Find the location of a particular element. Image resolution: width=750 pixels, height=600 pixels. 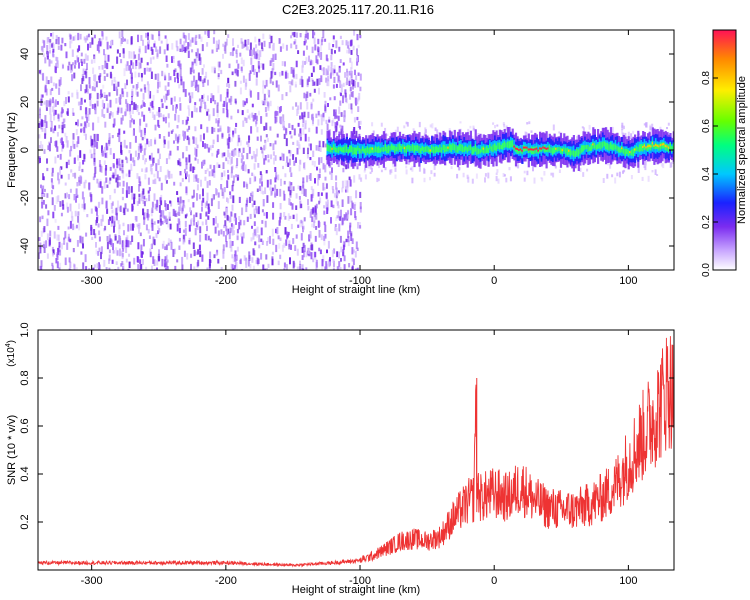

y-scale-label: (x104) is located at coordinates (11, 353).